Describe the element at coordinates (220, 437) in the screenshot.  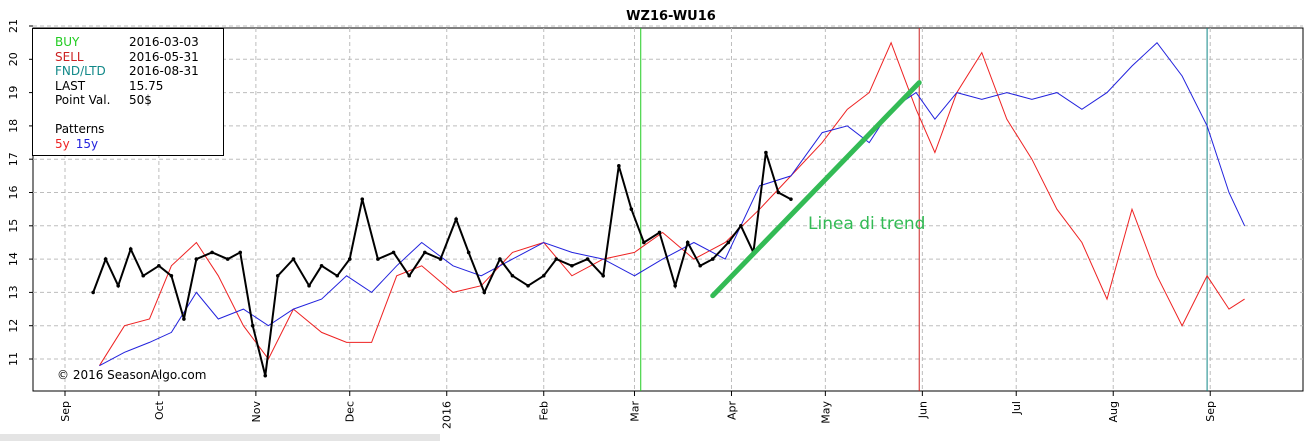
I see `scrollbar` at that location.